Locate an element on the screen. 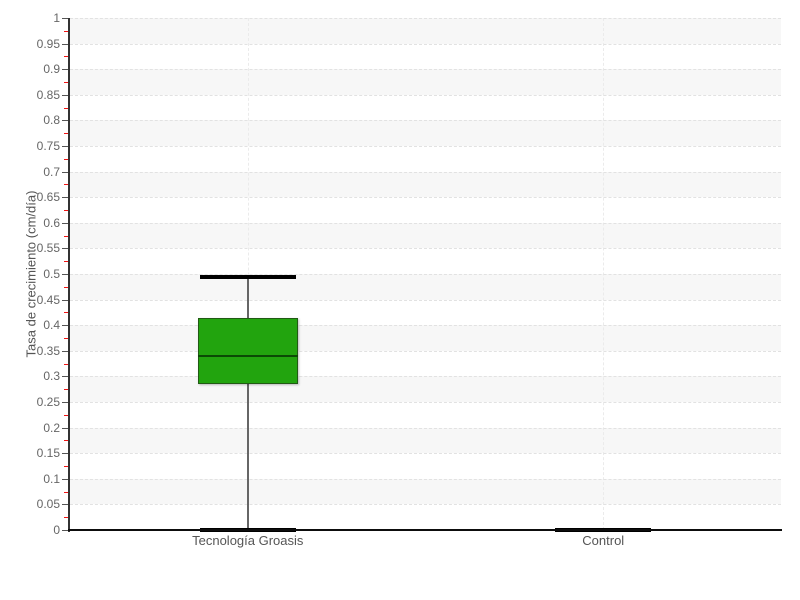  y-tick-label: 0.85 is located at coordinates (48, 94).